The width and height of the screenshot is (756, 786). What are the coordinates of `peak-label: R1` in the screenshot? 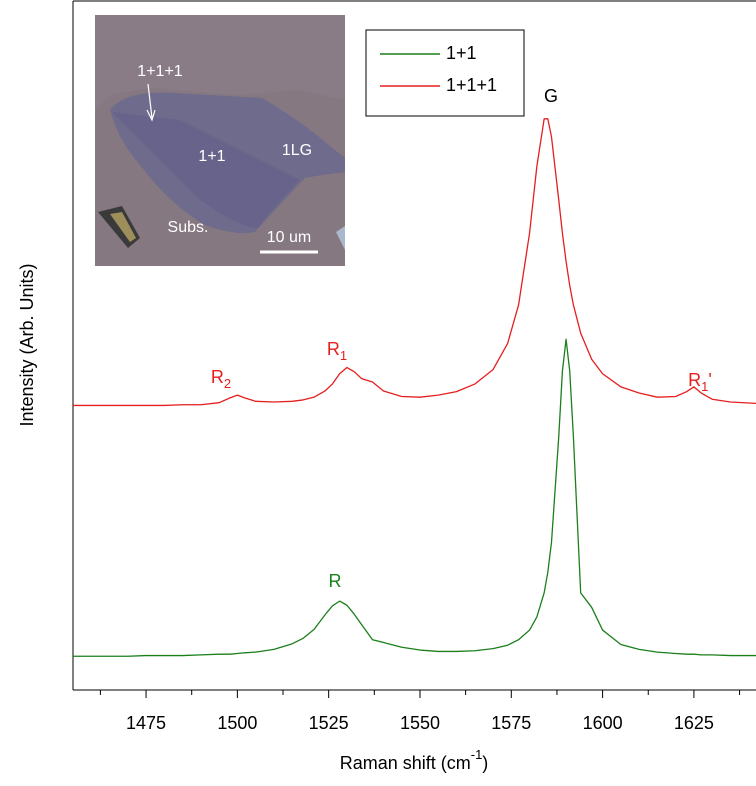 It's located at (337, 351).